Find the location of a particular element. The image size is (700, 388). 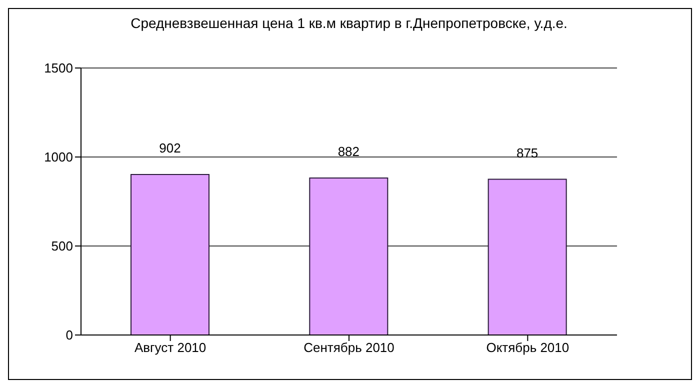

chart-title: Средневзвешенная цена 1 кв.м квартир в г.Днепропетровске, у.д.е. is located at coordinates (349, 23).